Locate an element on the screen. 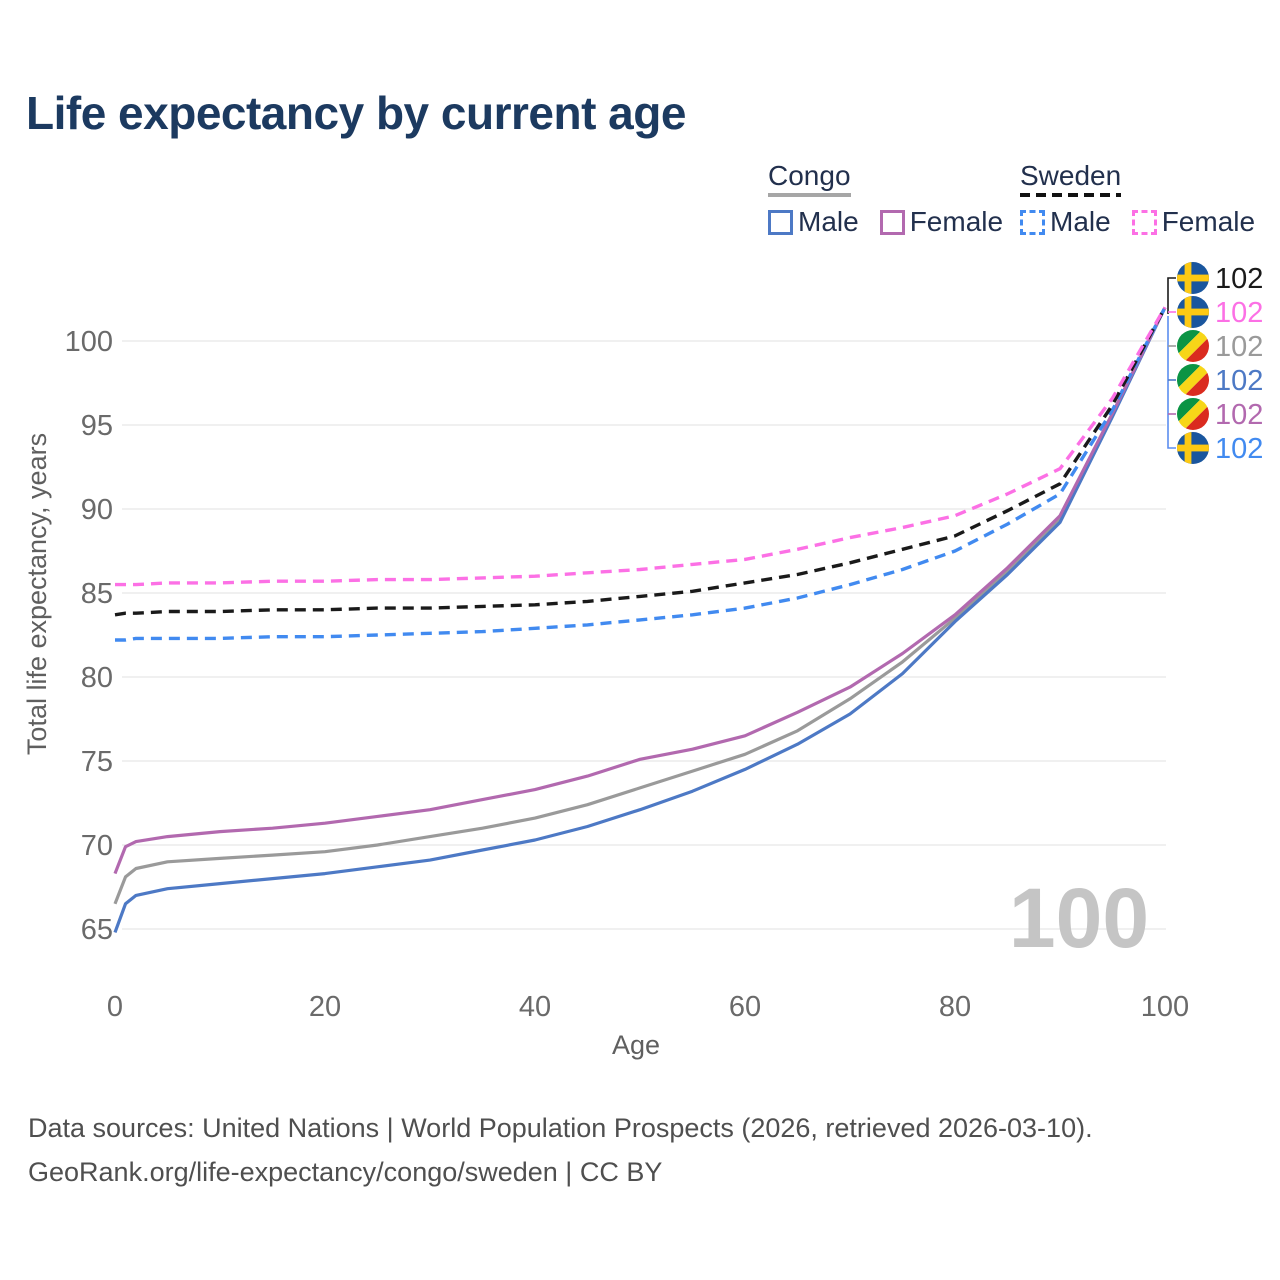 The image size is (1280, 1280). legend-item-sweden-female: Female is located at coordinates (1193, 222).